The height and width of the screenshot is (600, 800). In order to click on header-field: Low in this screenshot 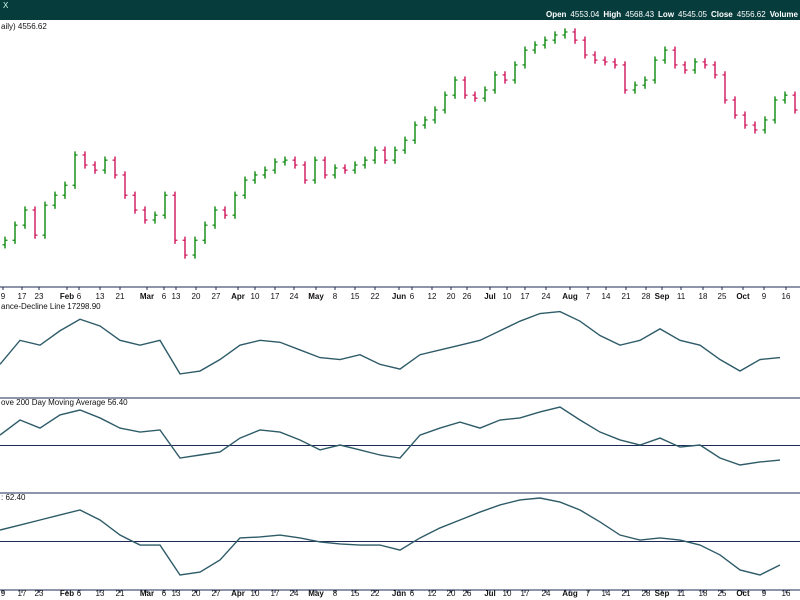, I will do `click(666, 14)`.